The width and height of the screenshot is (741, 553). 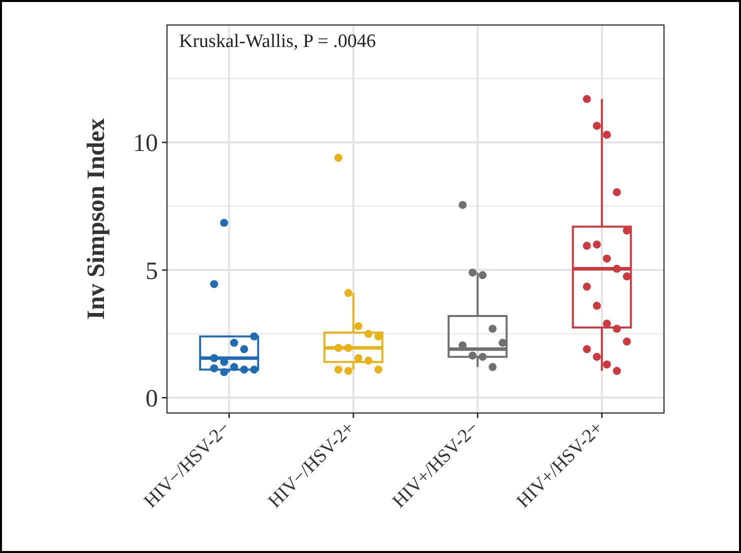 I want to click on y-tick-label: 0, so click(x=152, y=398).